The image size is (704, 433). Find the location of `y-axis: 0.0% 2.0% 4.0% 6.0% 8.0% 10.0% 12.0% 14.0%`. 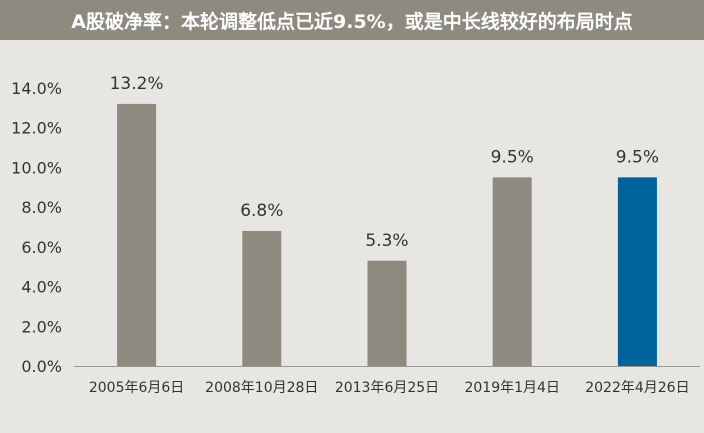

y-axis: 0.0% 2.0% 4.0% 6.0% 8.0% 10.0% 12.0% 14.0% is located at coordinates (36, 227).